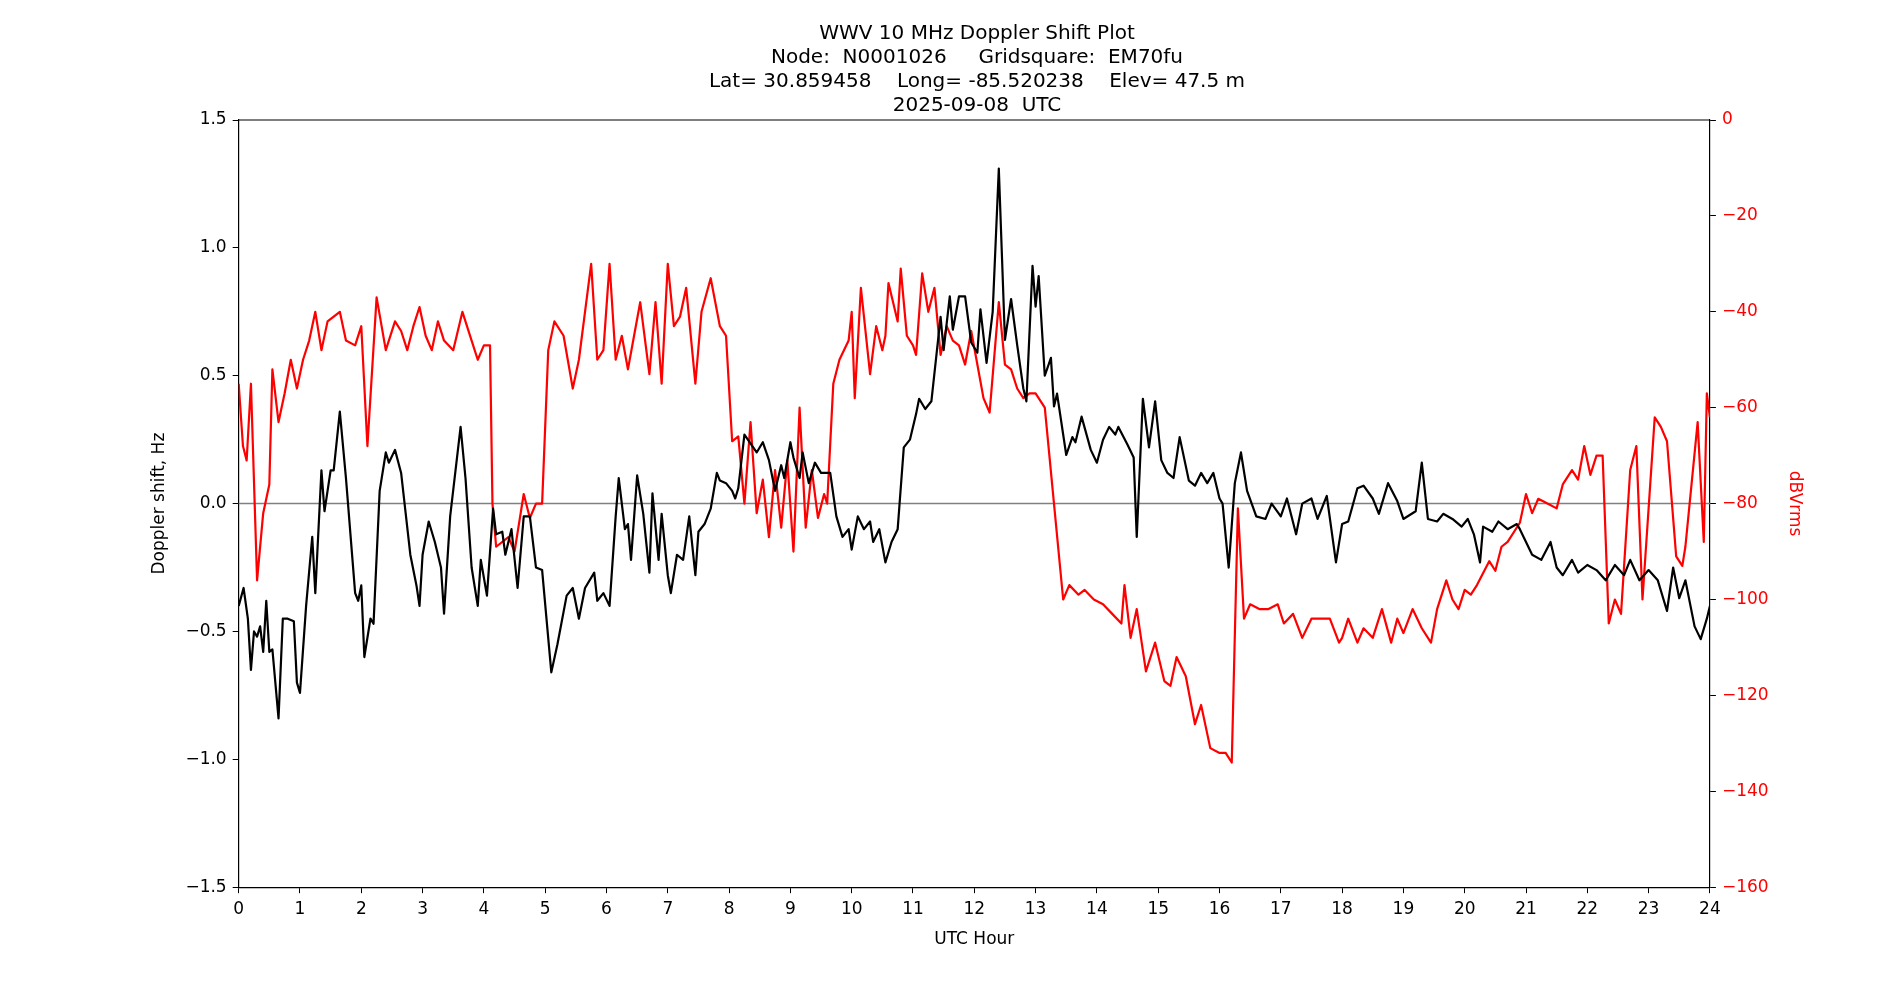  I want to click on x-tick-label: 17, so click(1280, 907).